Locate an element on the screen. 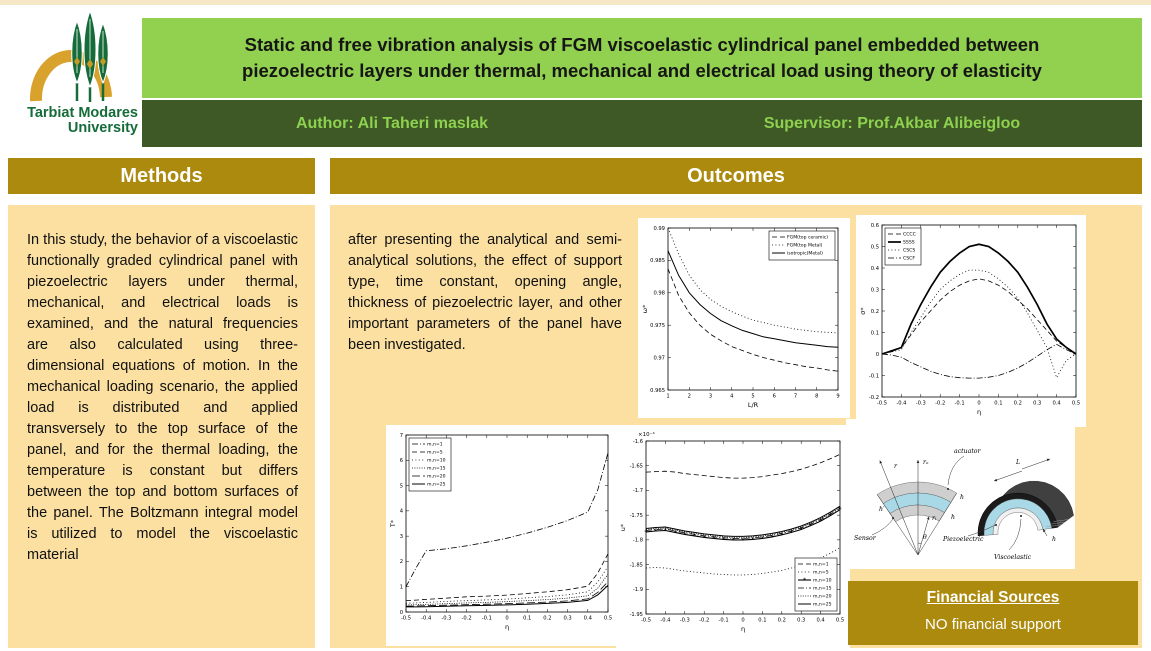 This screenshot has width=1151, height=651. supervisor-label: Supervisor: Prof.Akbar Alibeigloo is located at coordinates (892, 123).